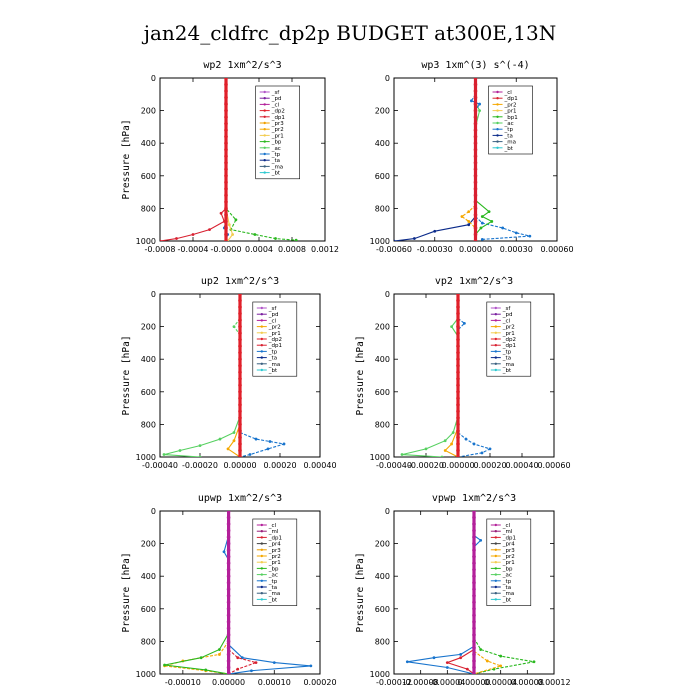  What do you see at coordinates (153, 294) in the screenshot?
I see `y-tick-label: 0` at bounding box center [153, 294].